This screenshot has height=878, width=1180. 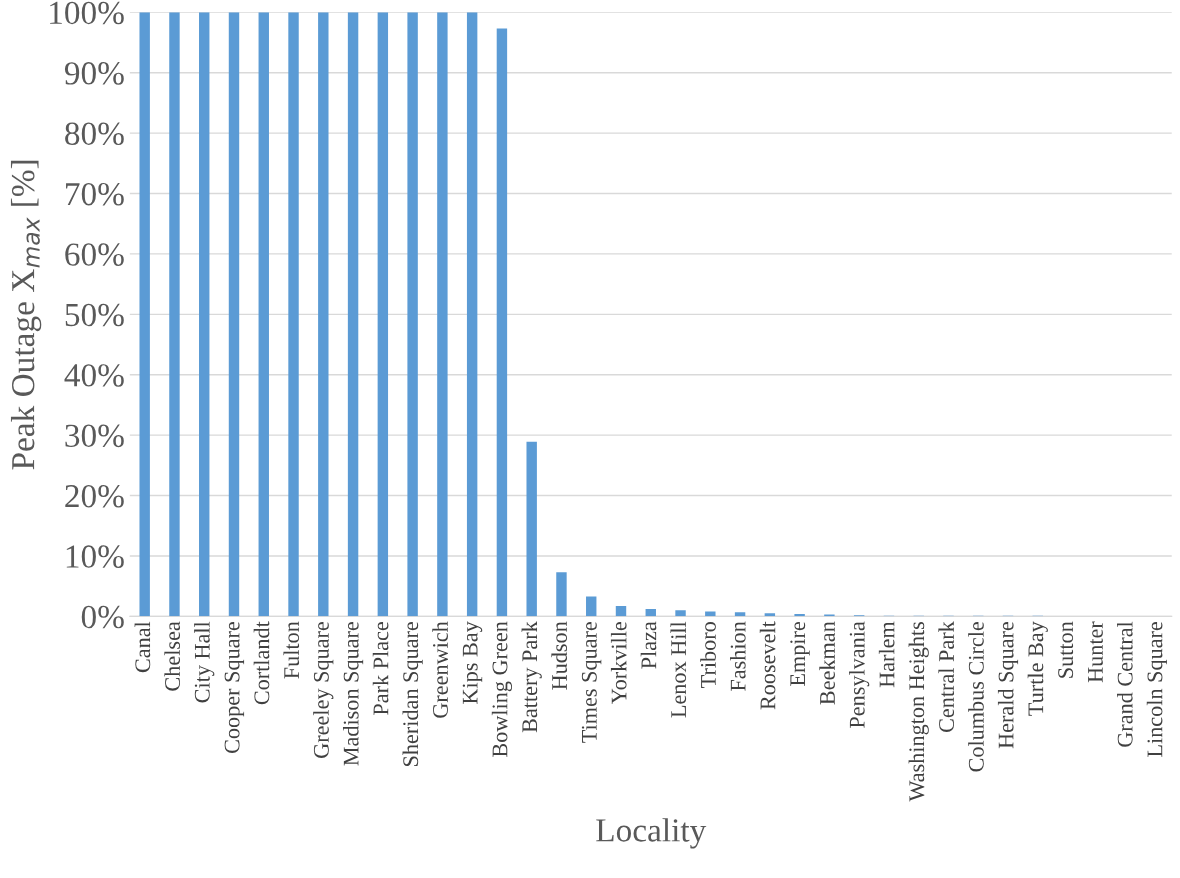 I want to click on x-tick-label: Lincoln Square, so click(x=1156, y=689).